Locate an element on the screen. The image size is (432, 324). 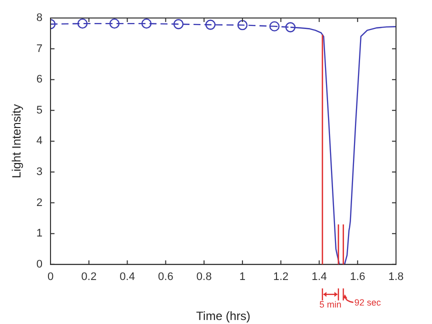
x-tick-label: 1.6 is located at coordinates (358, 277).